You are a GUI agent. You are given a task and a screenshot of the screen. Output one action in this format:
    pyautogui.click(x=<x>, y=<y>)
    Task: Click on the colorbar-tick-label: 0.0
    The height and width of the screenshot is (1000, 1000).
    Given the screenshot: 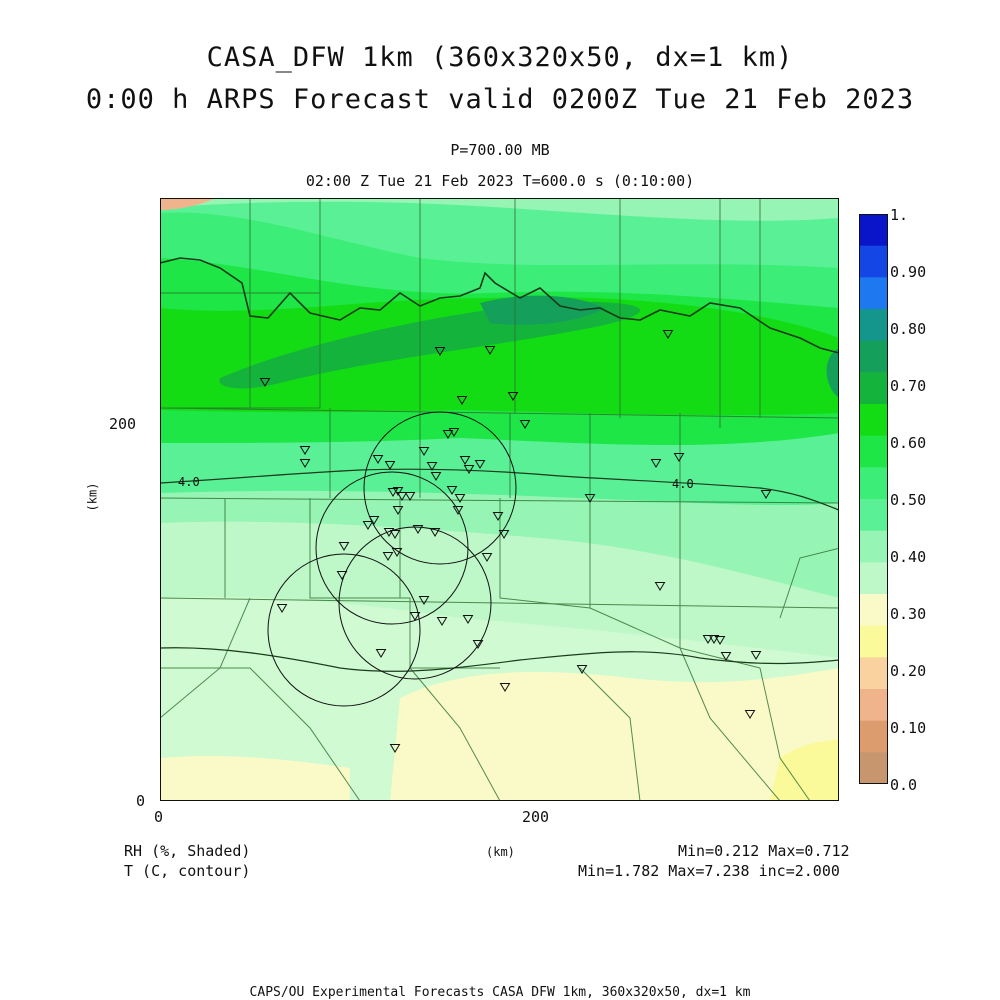 What is the action you would take?
    pyautogui.click(x=904, y=785)
    